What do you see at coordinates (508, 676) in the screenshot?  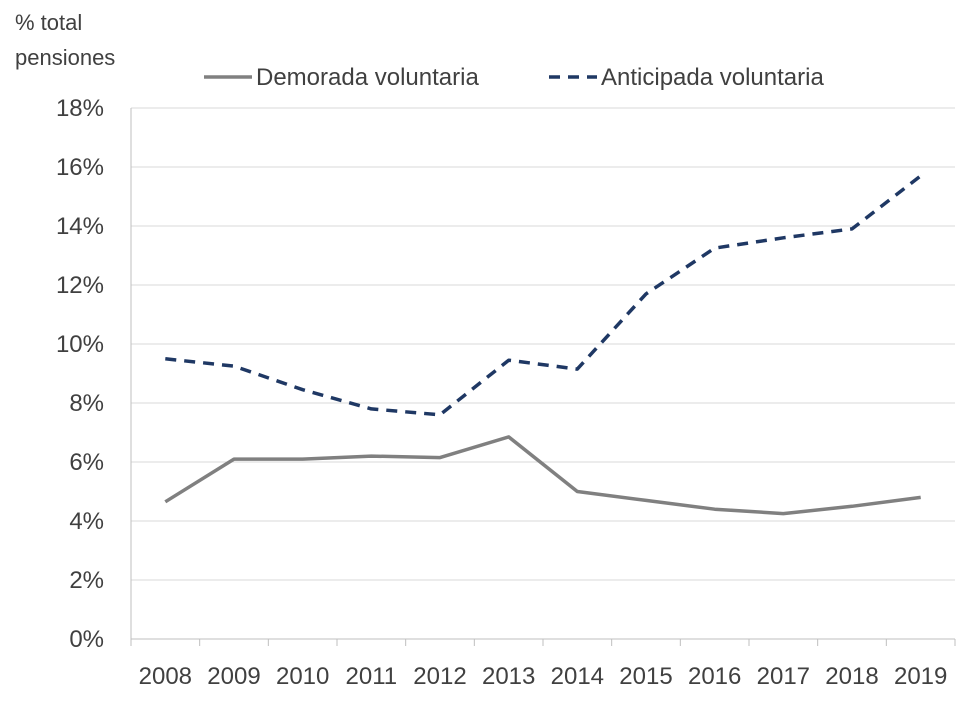 I see `x-tick-label-2013: 2013` at bounding box center [508, 676].